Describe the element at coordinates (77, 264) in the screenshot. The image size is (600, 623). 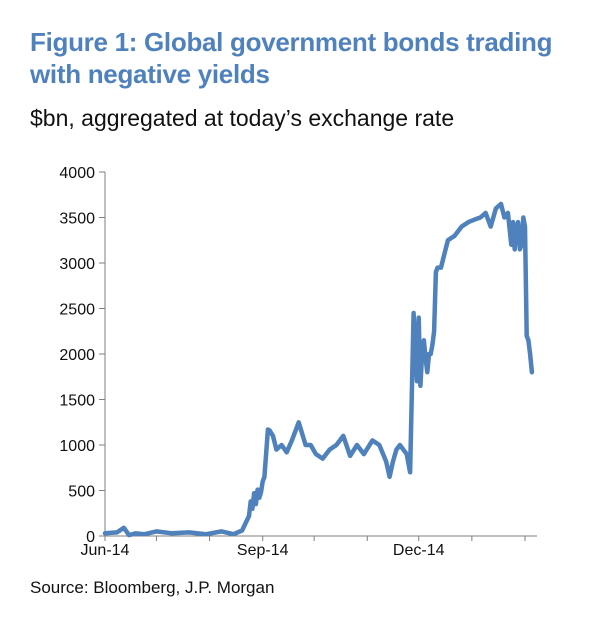
I see `y-tick-label: 3000` at that location.